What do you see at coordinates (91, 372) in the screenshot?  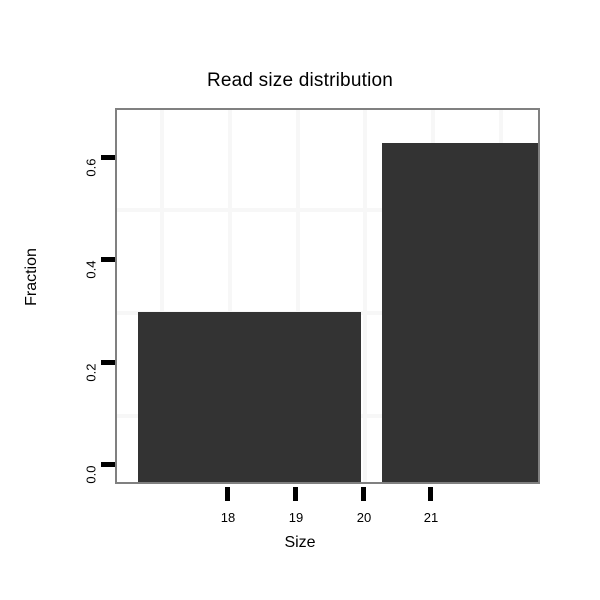 I see `y-tick-label: 0.2` at bounding box center [91, 372].